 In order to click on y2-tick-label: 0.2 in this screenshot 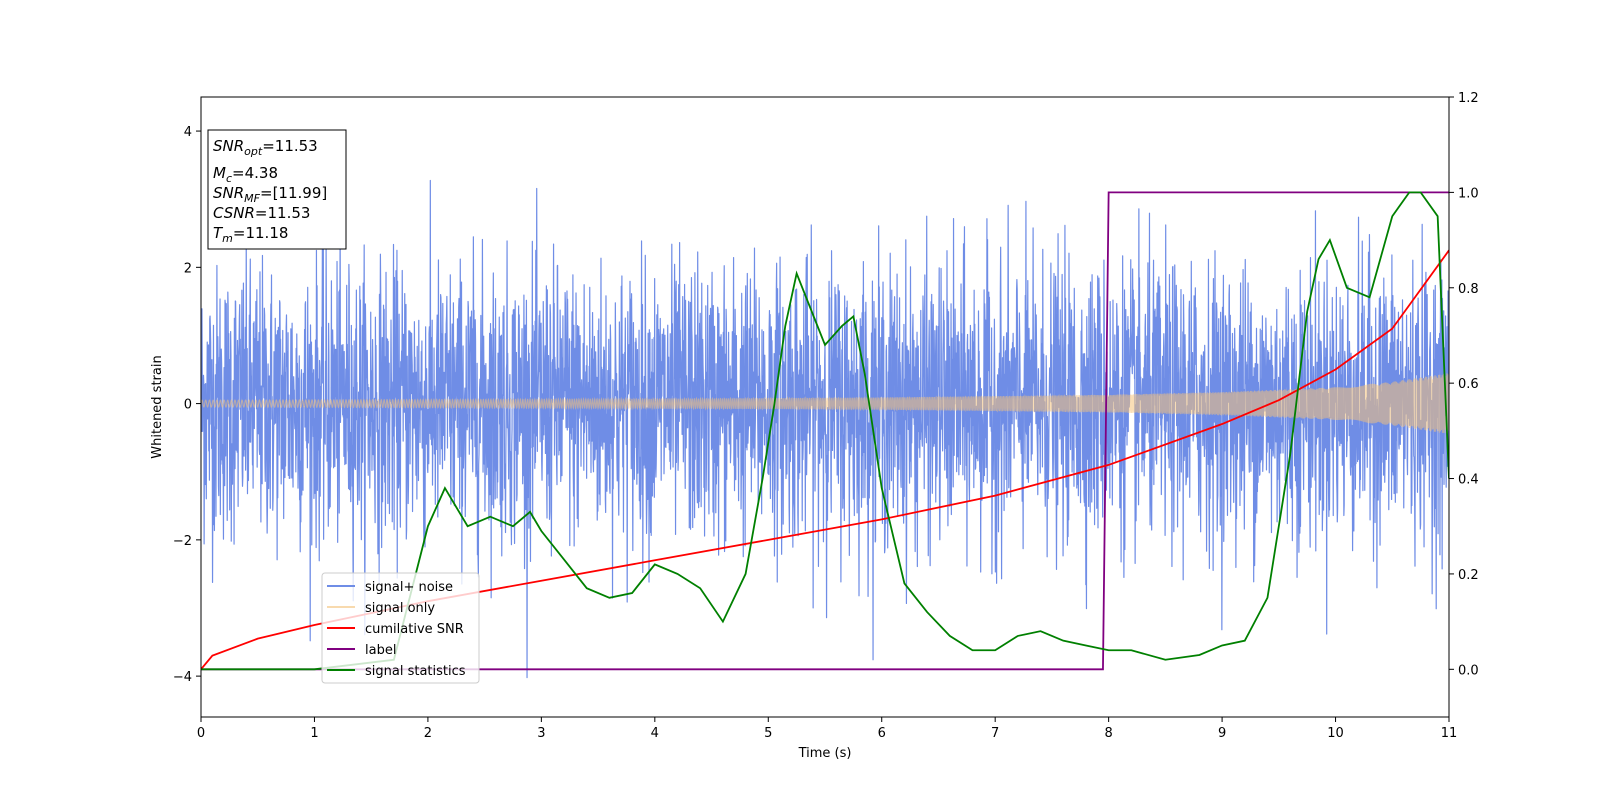, I will do `click(1468, 575)`.